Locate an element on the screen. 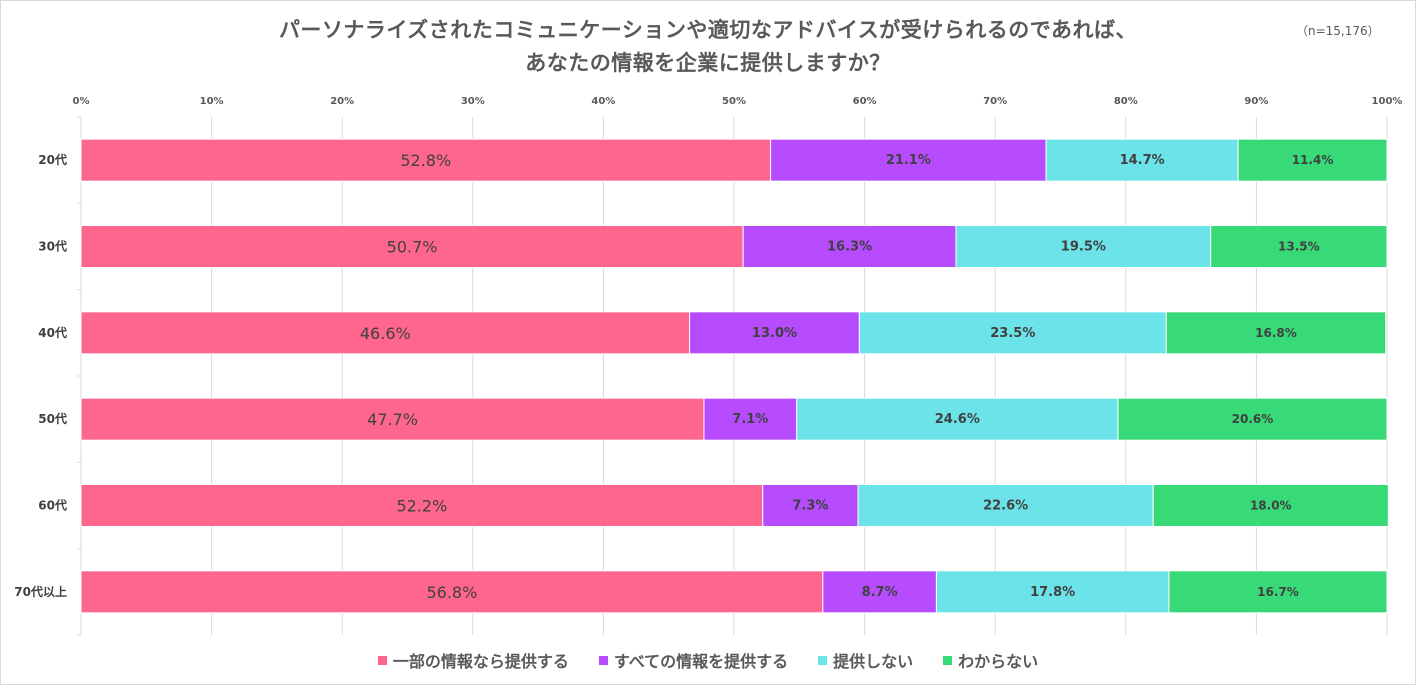 The image size is (1416, 685). data-label: 22.6% is located at coordinates (1005, 506).